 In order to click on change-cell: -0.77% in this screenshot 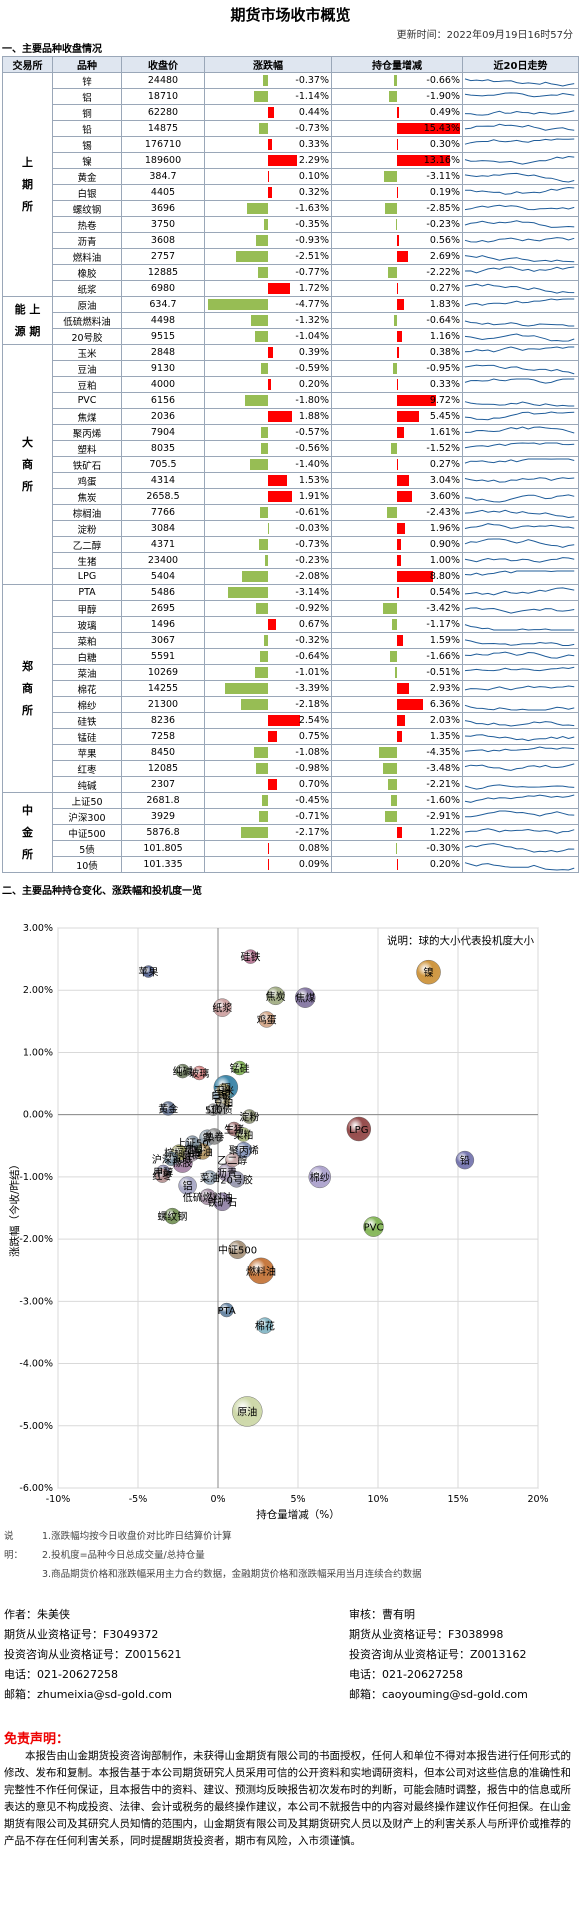, I will do `click(268, 272)`.